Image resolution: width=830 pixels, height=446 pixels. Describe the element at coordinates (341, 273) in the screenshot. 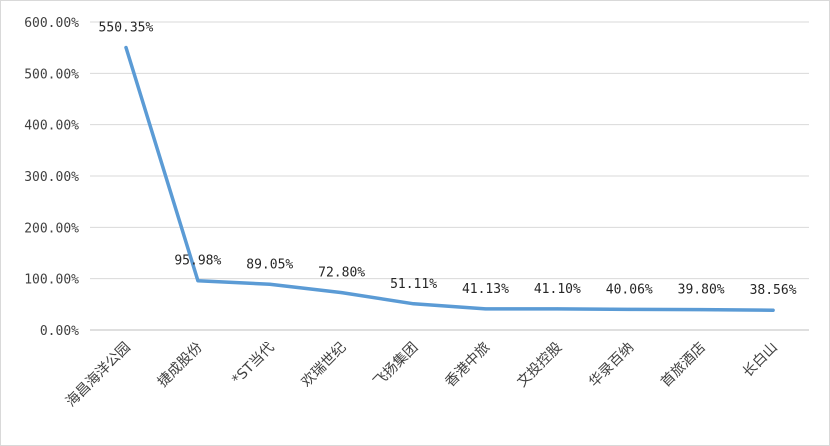

I see `data-label: 72.80%` at that location.